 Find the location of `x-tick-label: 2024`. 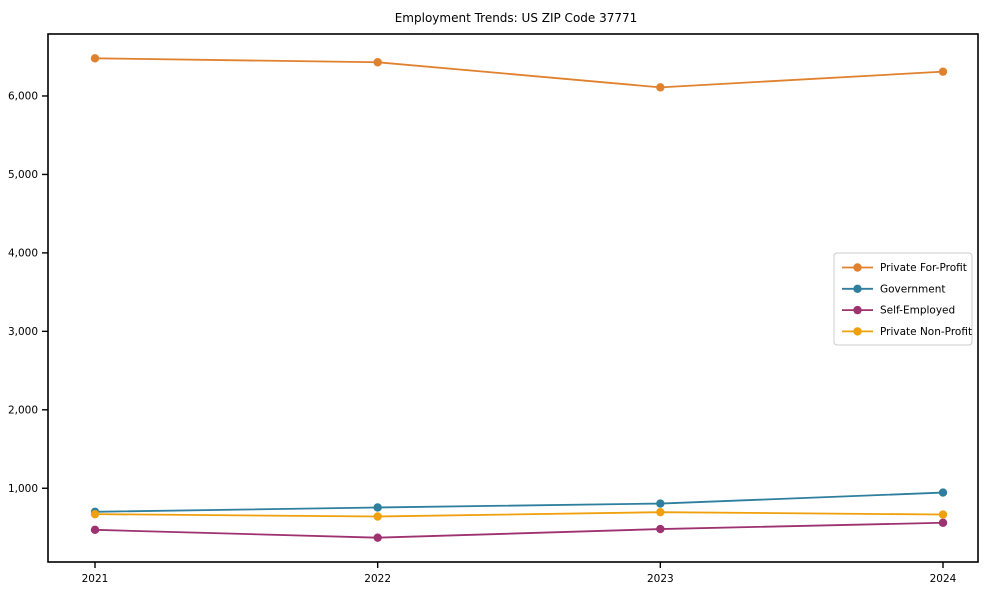

x-tick-label: 2024 is located at coordinates (943, 579).